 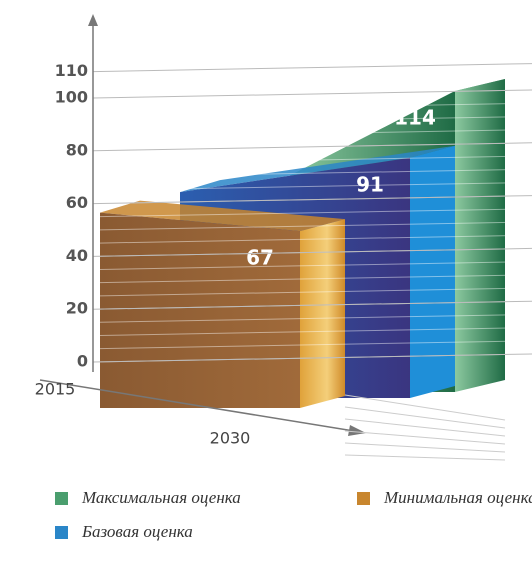 What do you see at coordinates (71, 70) in the screenshot?
I see `y-tick-label: 110` at bounding box center [71, 70].